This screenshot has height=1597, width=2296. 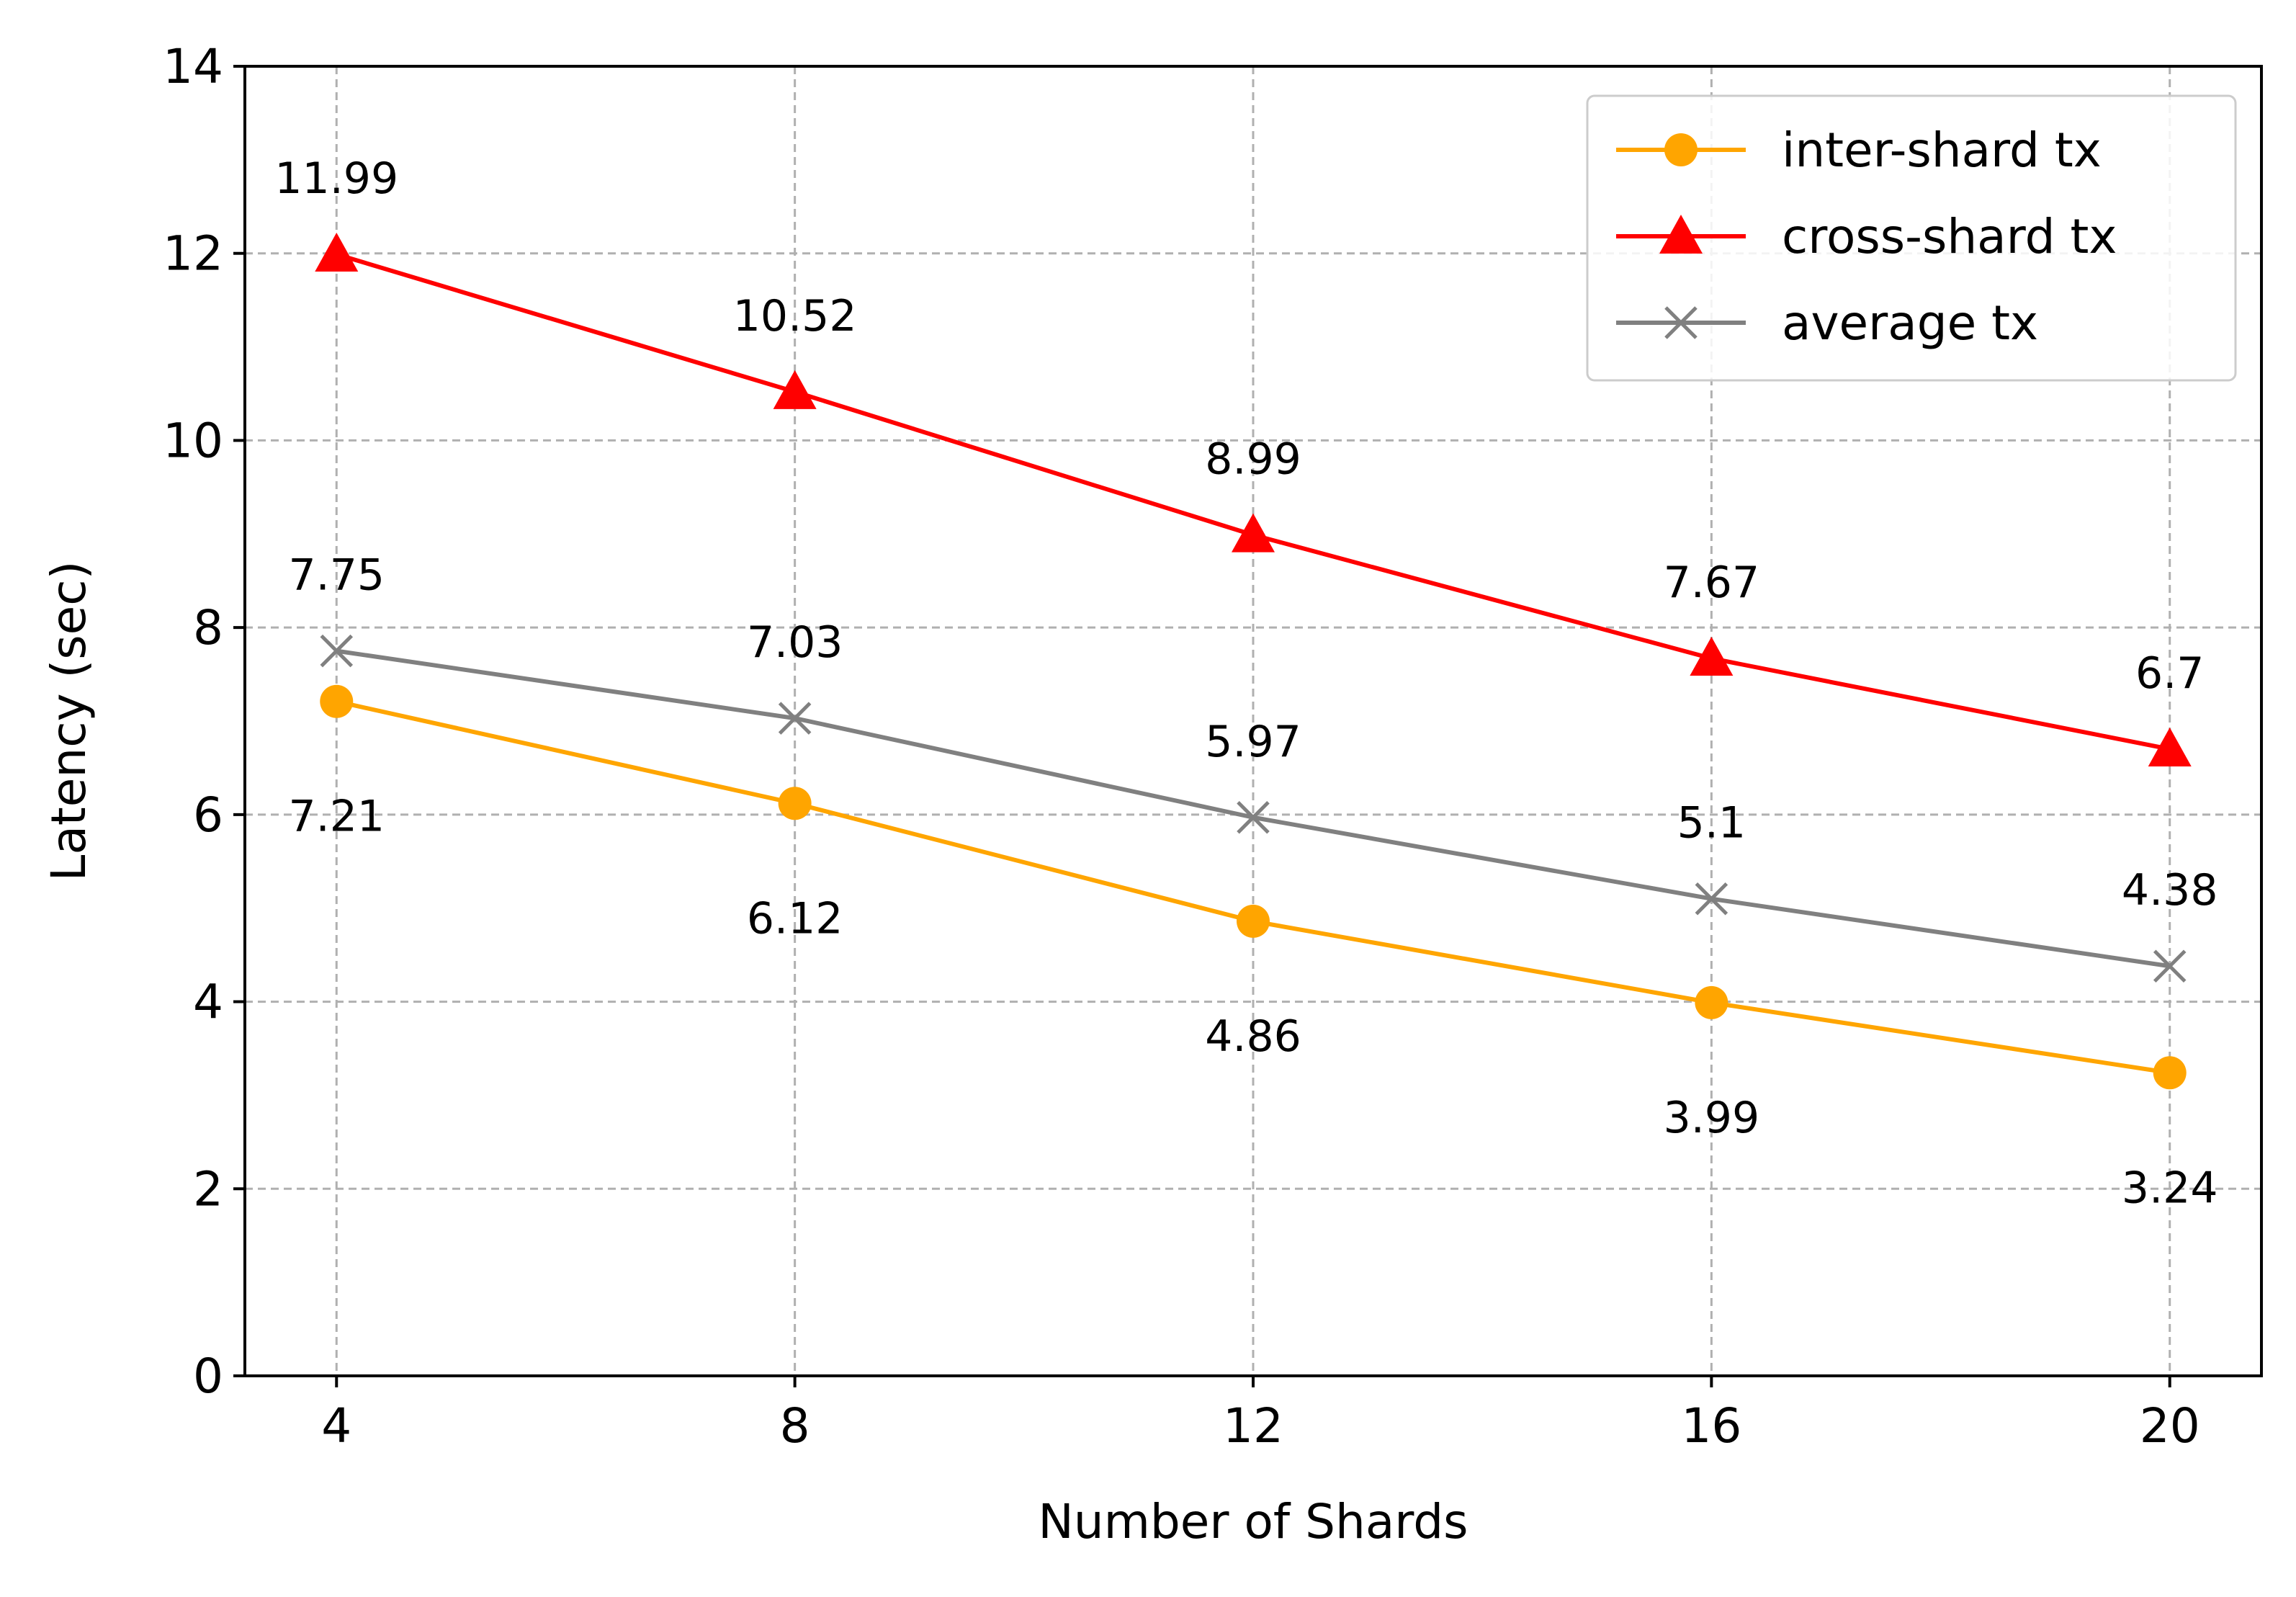 What do you see at coordinates (336, 575) in the screenshot?
I see `data-label: 7.75` at bounding box center [336, 575].